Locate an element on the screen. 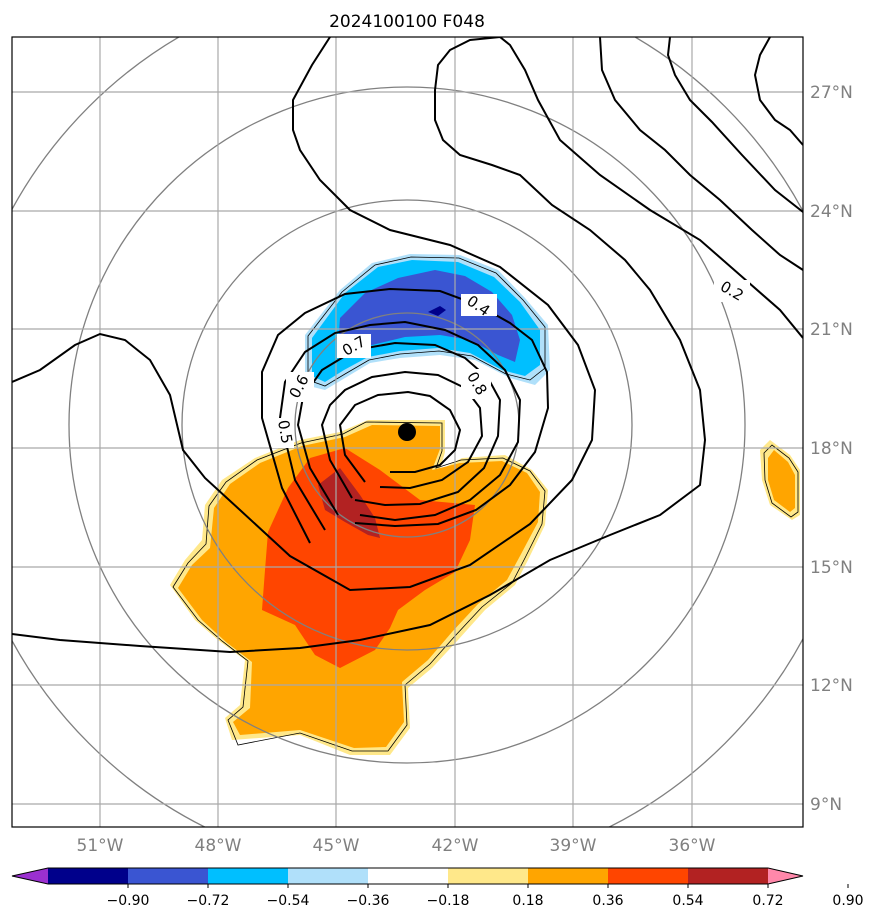 Image resolution: width=873 pixels, height=924 pixels. lon-tick-42w: 42°W is located at coordinates (455, 846).